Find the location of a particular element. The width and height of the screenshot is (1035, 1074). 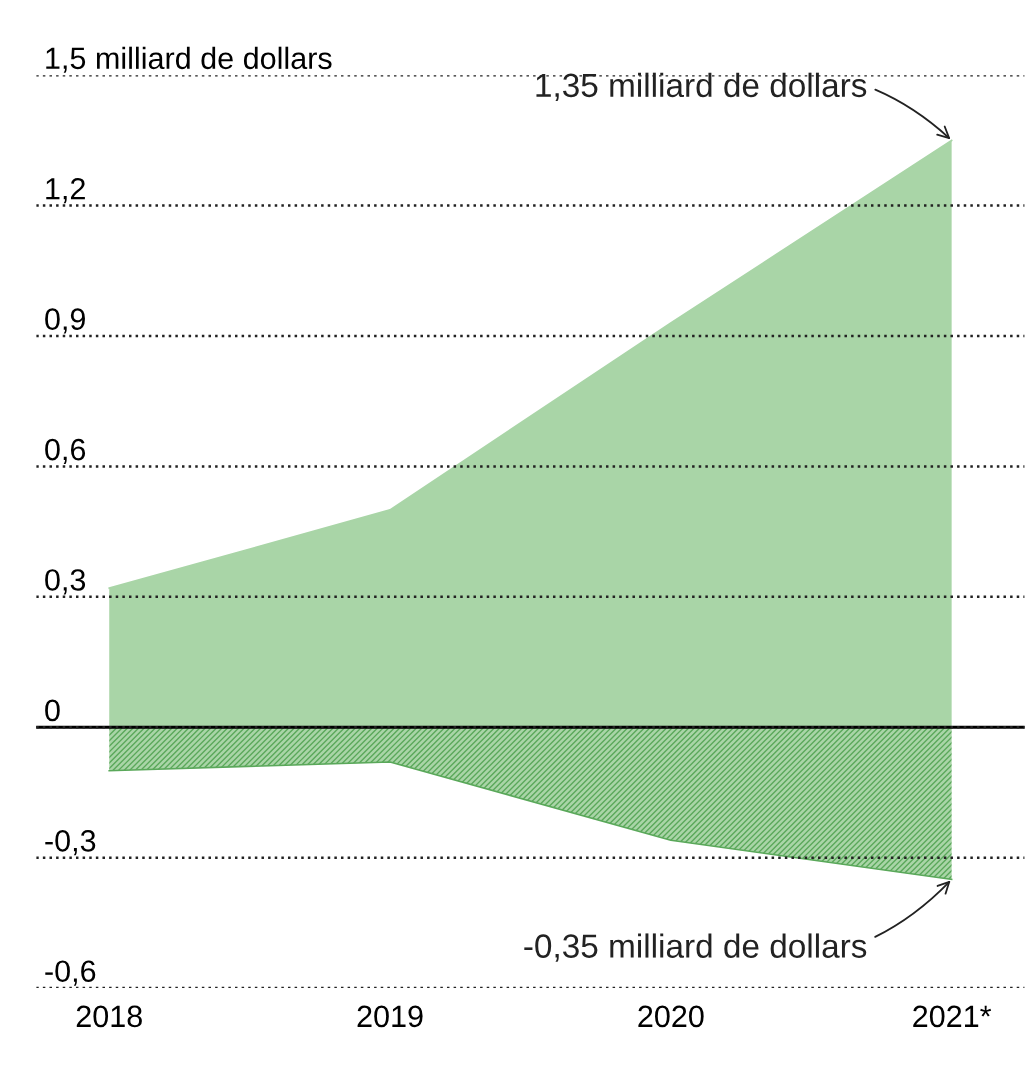

y-tick-label: 1,2 is located at coordinates (65, 190).